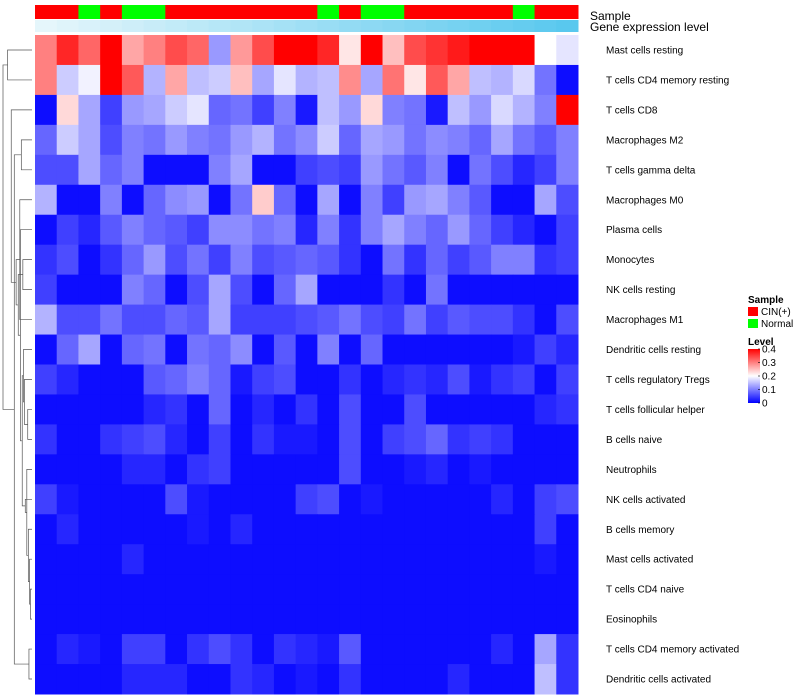 Image resolution: width=800 pixels, height=700 pixels. Describe the element at coordinates (634, 230) in the screenshot. I see `row-label: Plasma cells` at that location.